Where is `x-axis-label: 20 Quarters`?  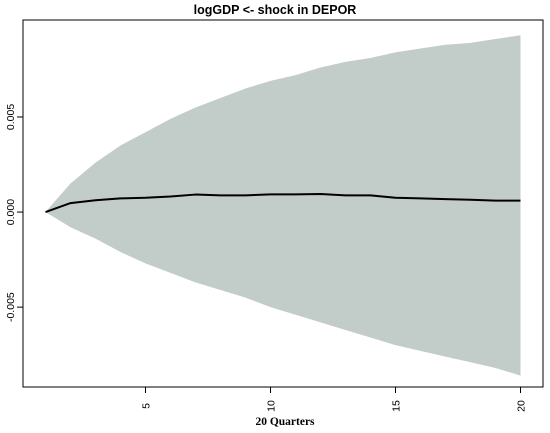
x-axis-label: 20 Quarters is located at coordinates (285, 422).